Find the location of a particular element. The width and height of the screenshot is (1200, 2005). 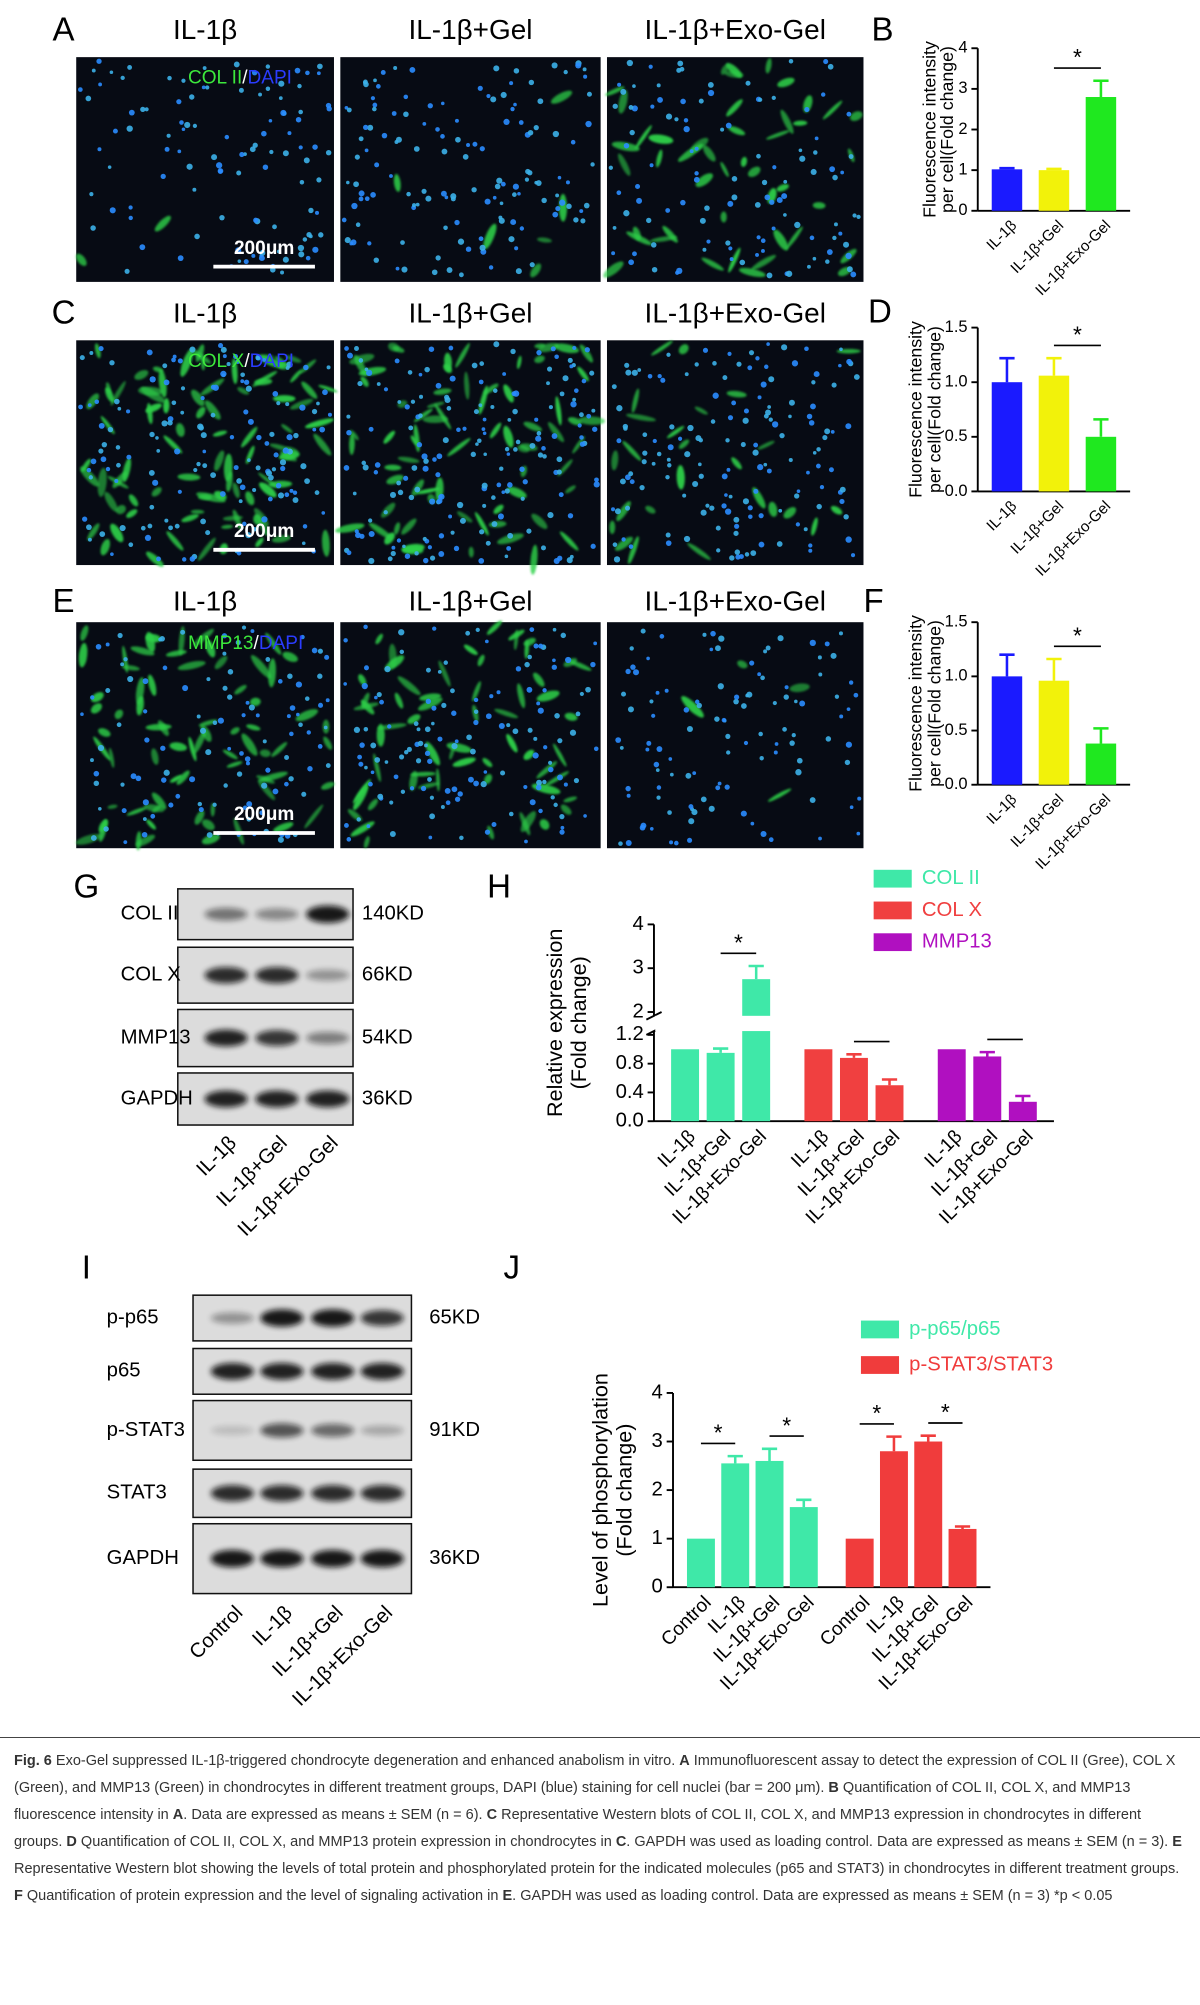

y-tick-label: 1 is located at coordinates (962, 170).